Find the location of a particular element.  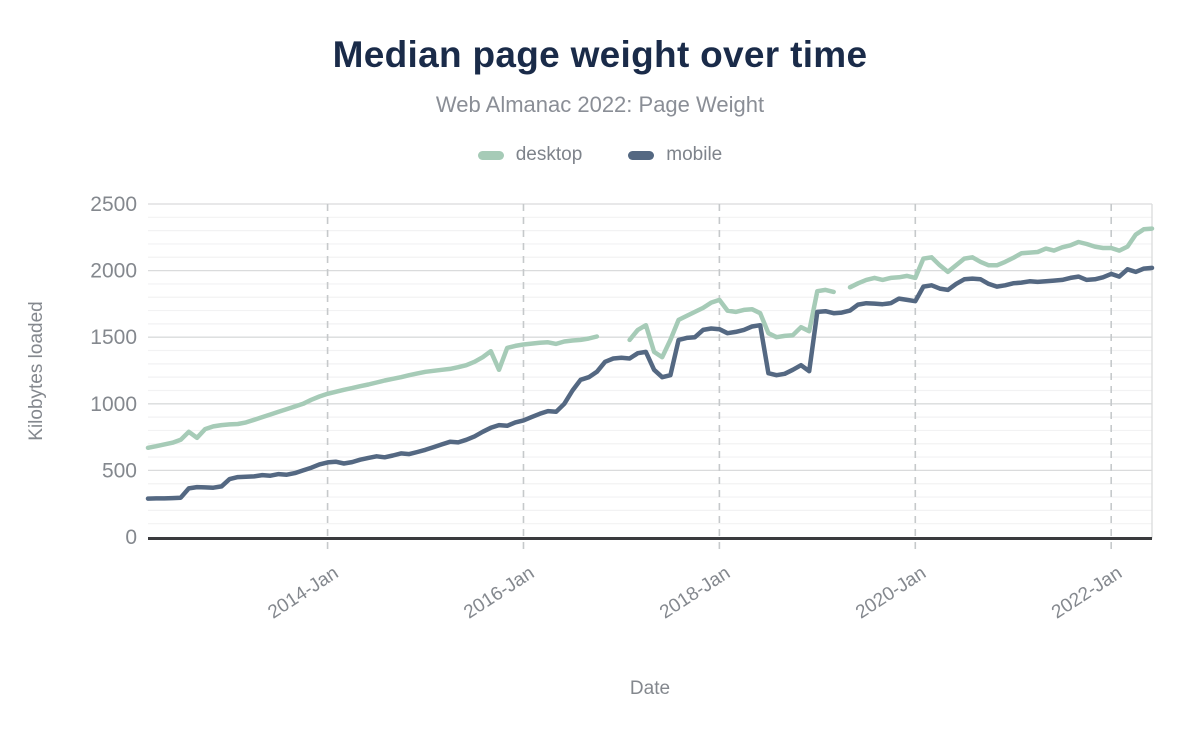

chart-subtitle: Web Almanac 2022: Page Weight is located at coordinates (600, 104).